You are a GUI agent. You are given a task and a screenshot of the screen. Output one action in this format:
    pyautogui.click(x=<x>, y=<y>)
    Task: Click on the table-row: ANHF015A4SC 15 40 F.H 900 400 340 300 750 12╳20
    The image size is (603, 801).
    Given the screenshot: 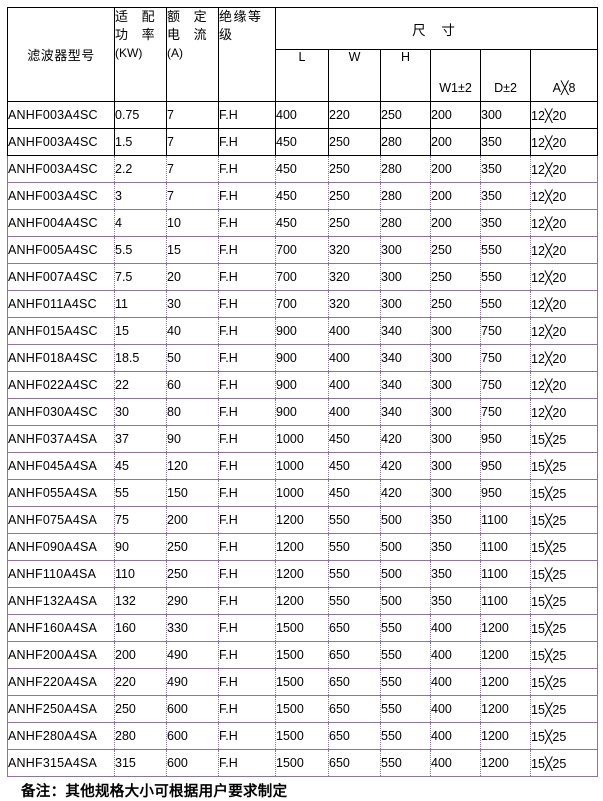 What is the action you would take?
    pyautogui.click(x=303, y=331)
    